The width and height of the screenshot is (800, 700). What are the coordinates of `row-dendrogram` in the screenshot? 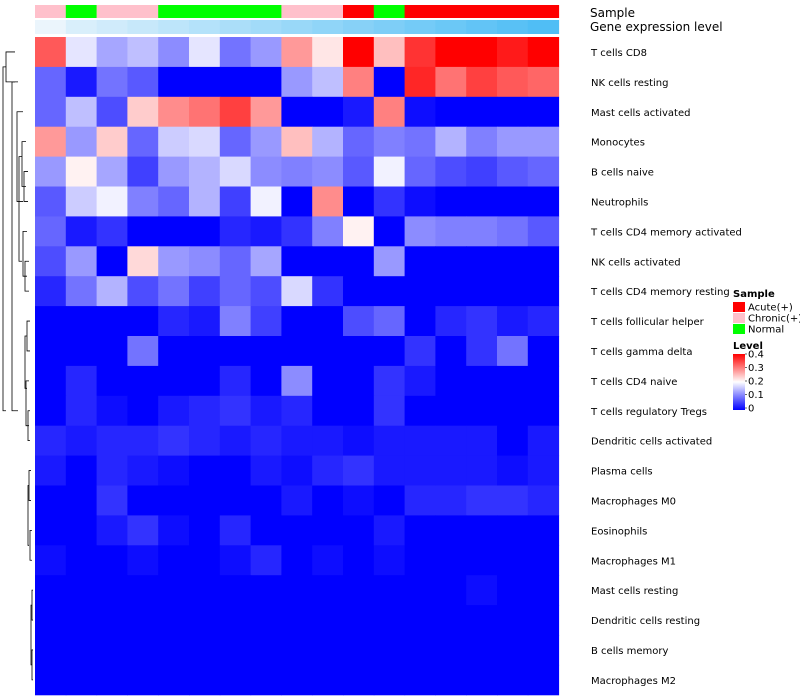 It's located at (17, 366).